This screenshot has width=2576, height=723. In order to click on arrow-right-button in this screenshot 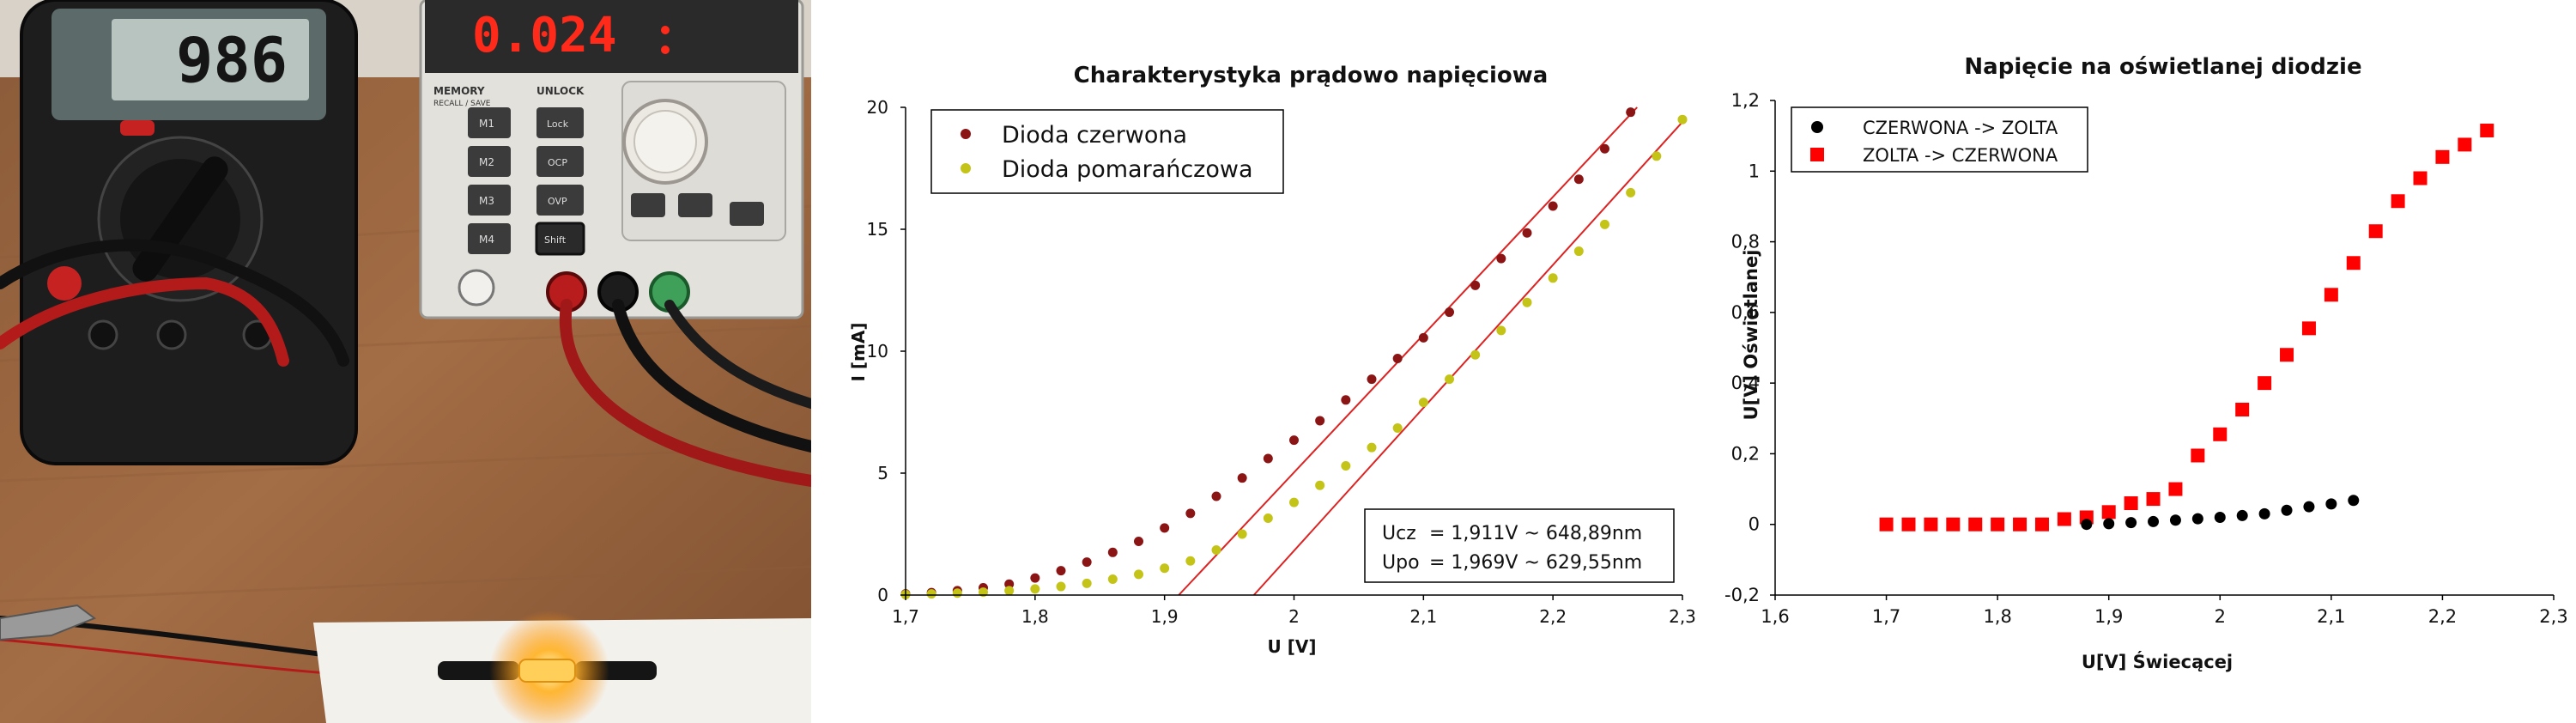, I will do `click(695, 205)`.